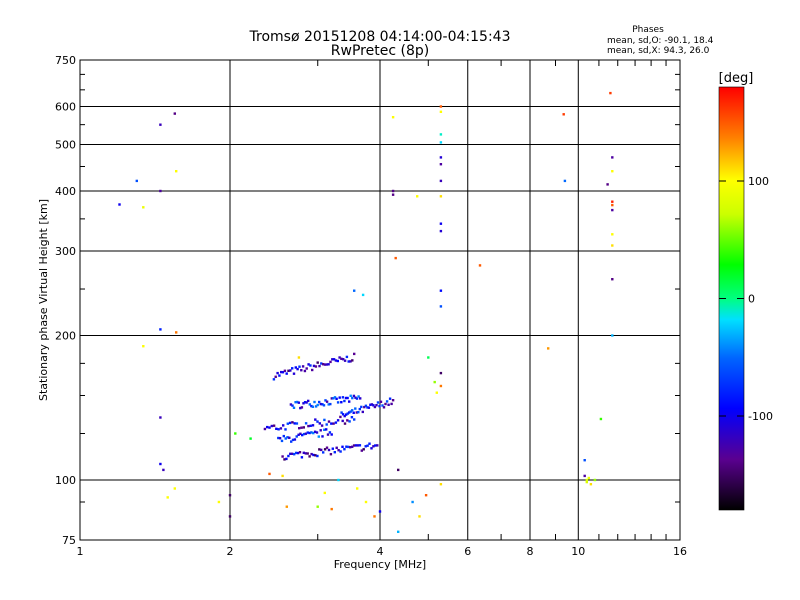  Describe the element at coordinates (578, 551) in the screenshot. I see `x-tick-label: 10` at that location.